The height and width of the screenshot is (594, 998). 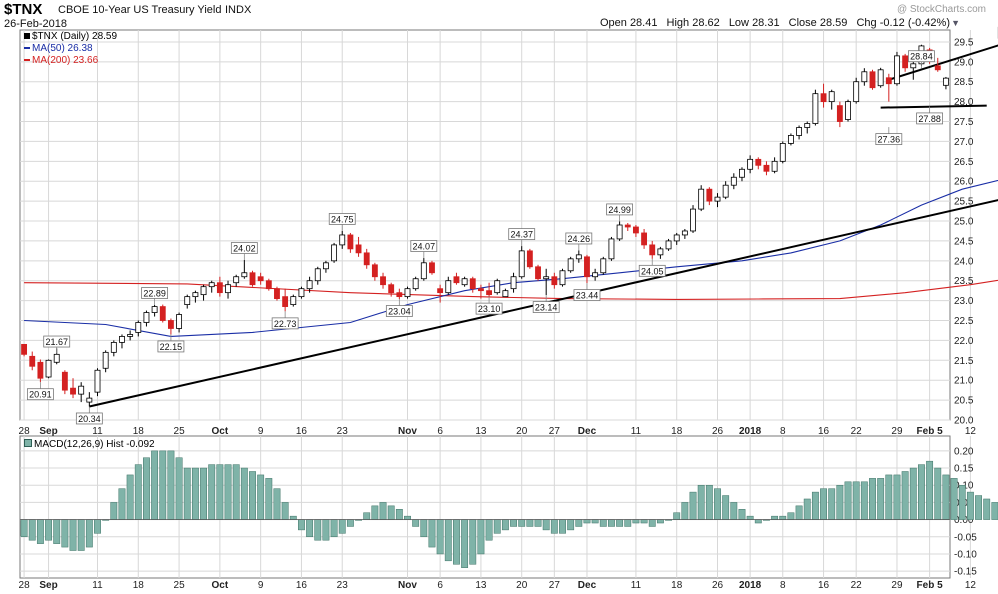 I want to click on symbol-name: CBOE 10-Year US Treasury Yield, so click(x=140, y=10).